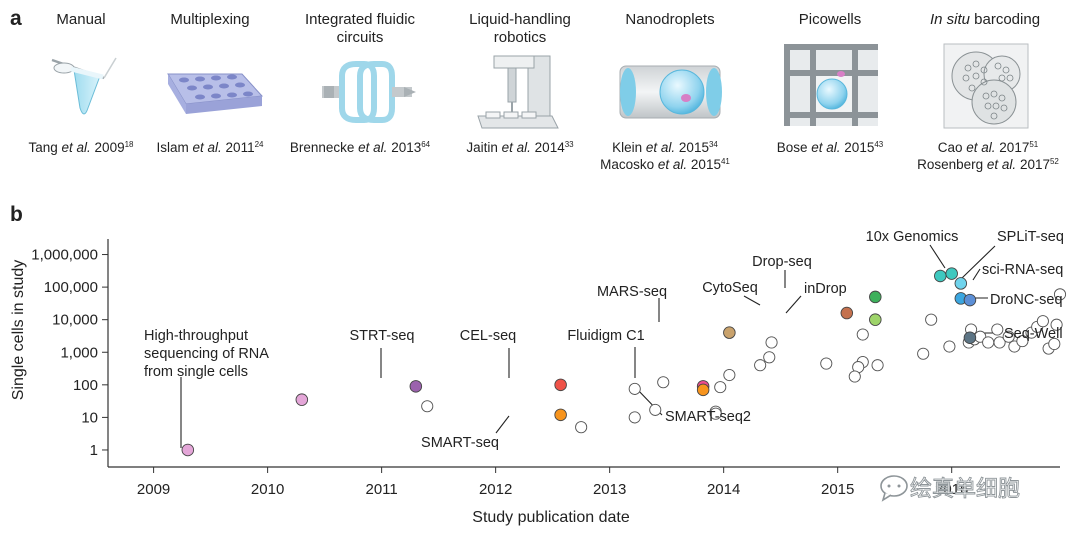 This screenshot has width=1080, height=533. I want to click on method-liquid-handling-robotics: Liquid-handling robotics, so click(520, 28).